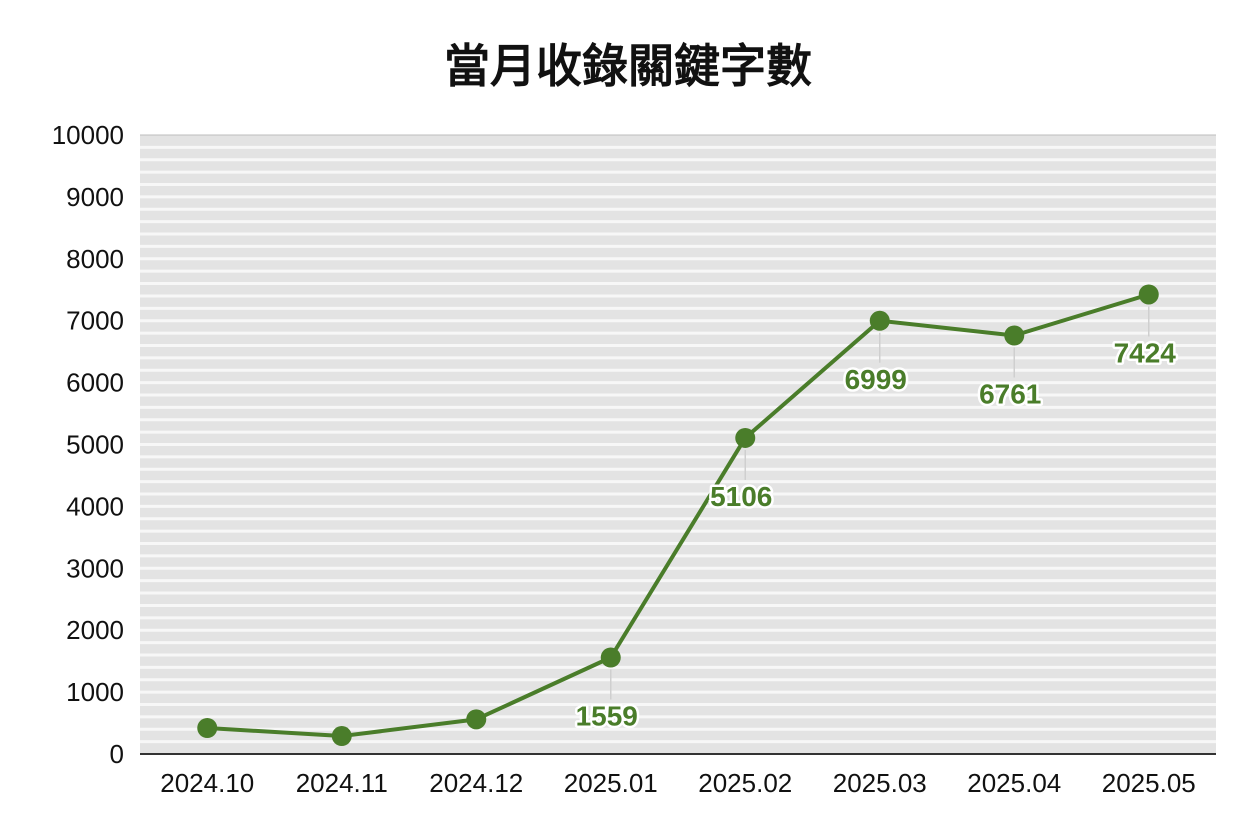  What do you see at coordinates (88, 135) in the screenshot?
I see `y-tick-label: 10000` at bounding box center [88, 135].